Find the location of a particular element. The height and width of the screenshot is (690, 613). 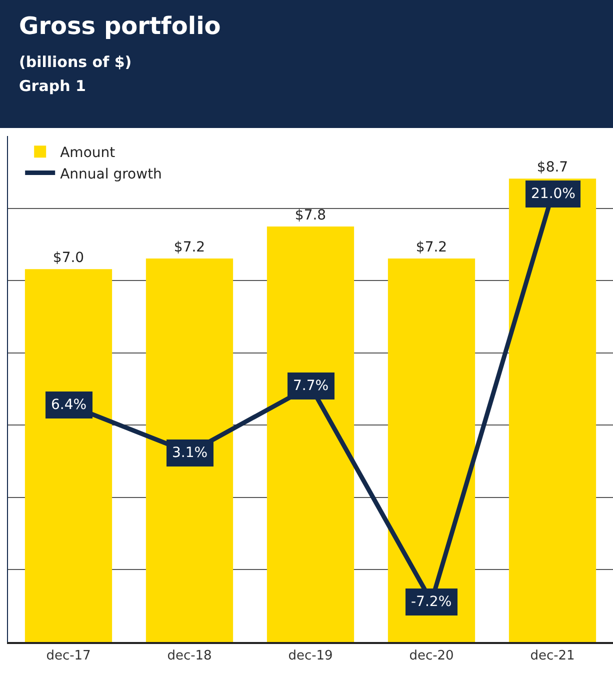

data-label: $7.8 is located at coordinates (310, 216).